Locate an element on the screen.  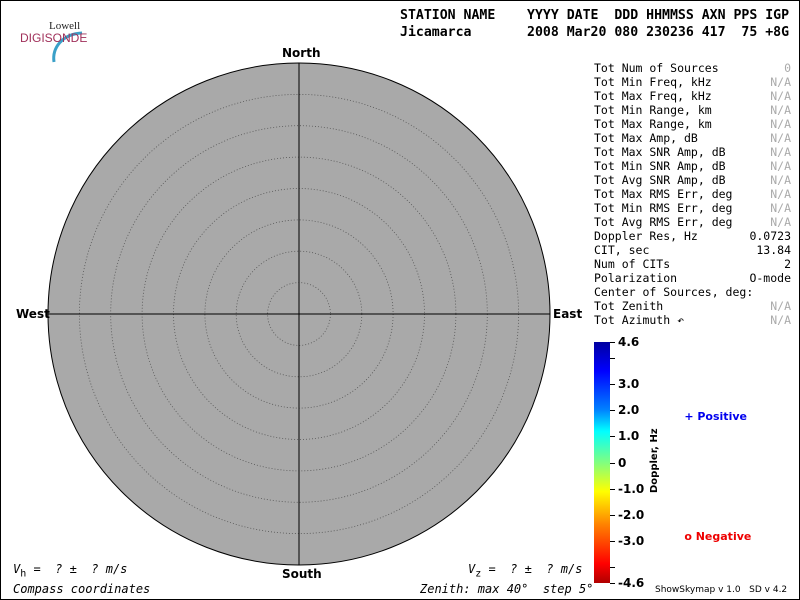
stat-row: Tot Num of Sources 0 is located at coordinates (692, 68).